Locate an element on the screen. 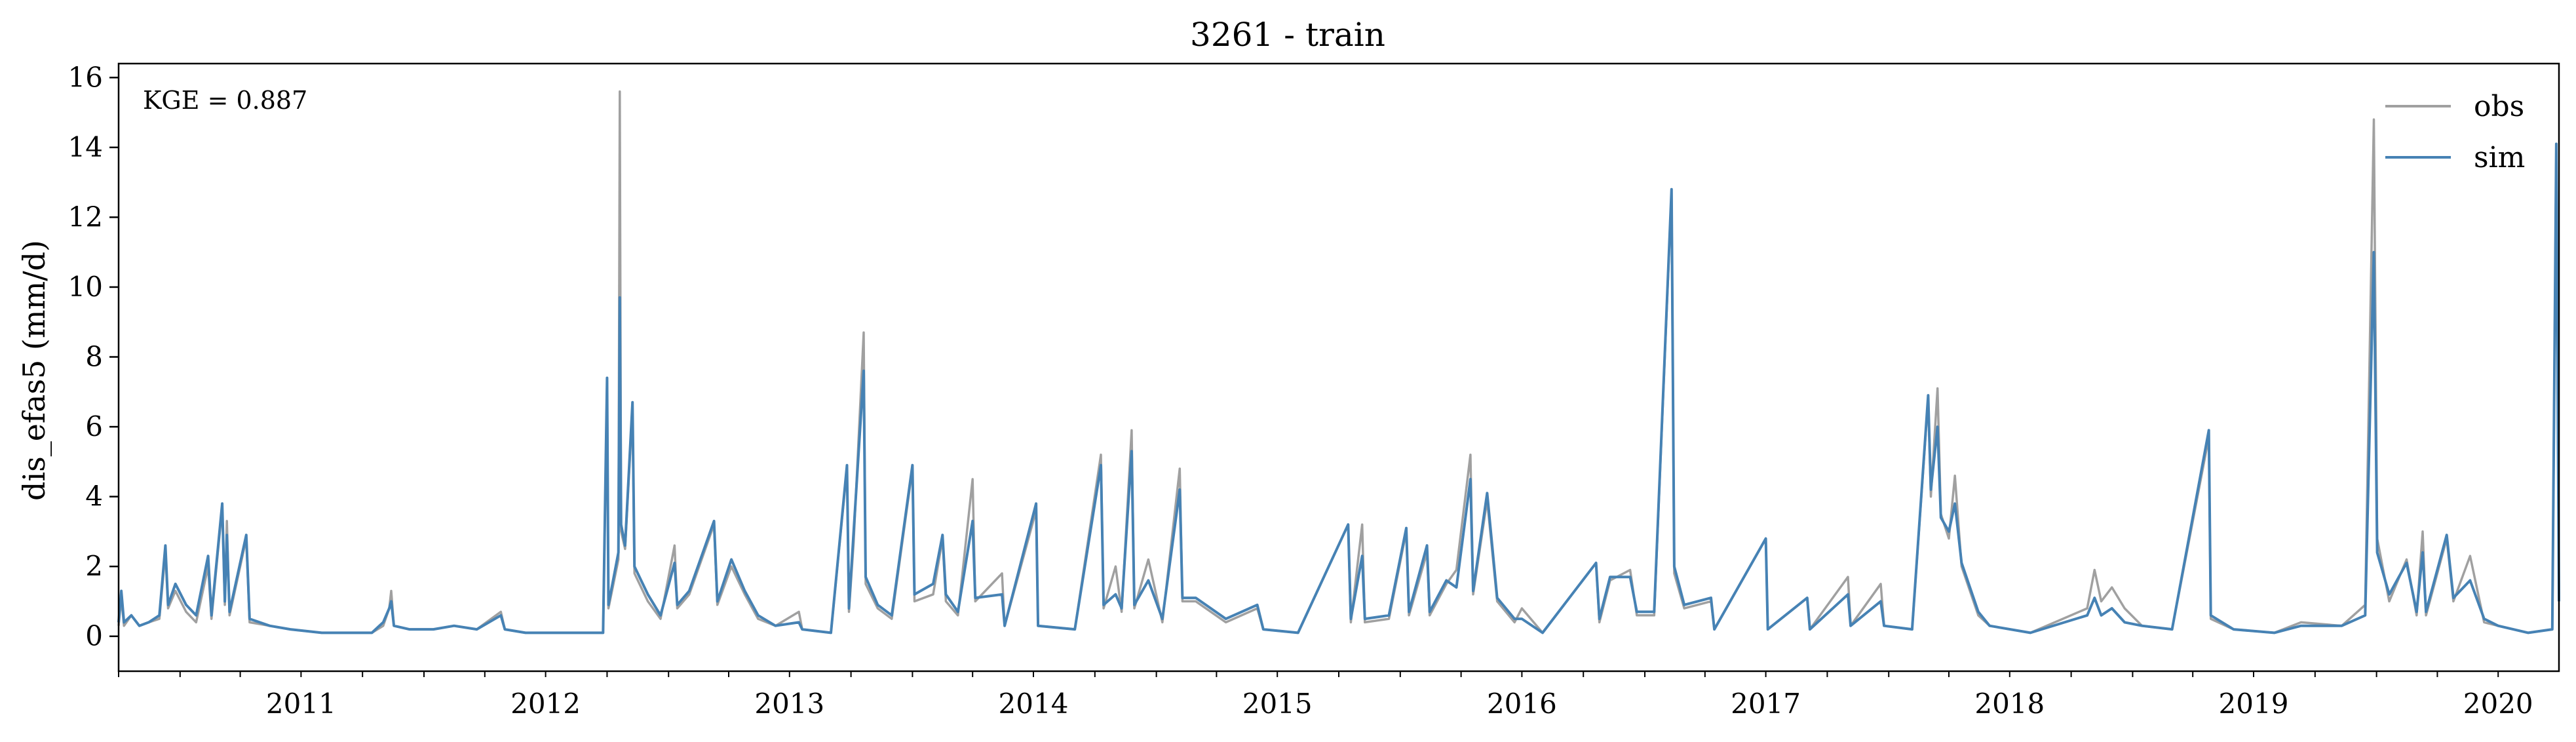 This screenshot has height=742, width=2576. x-tick-label: 2017 is located at coordinates (1766, 704).